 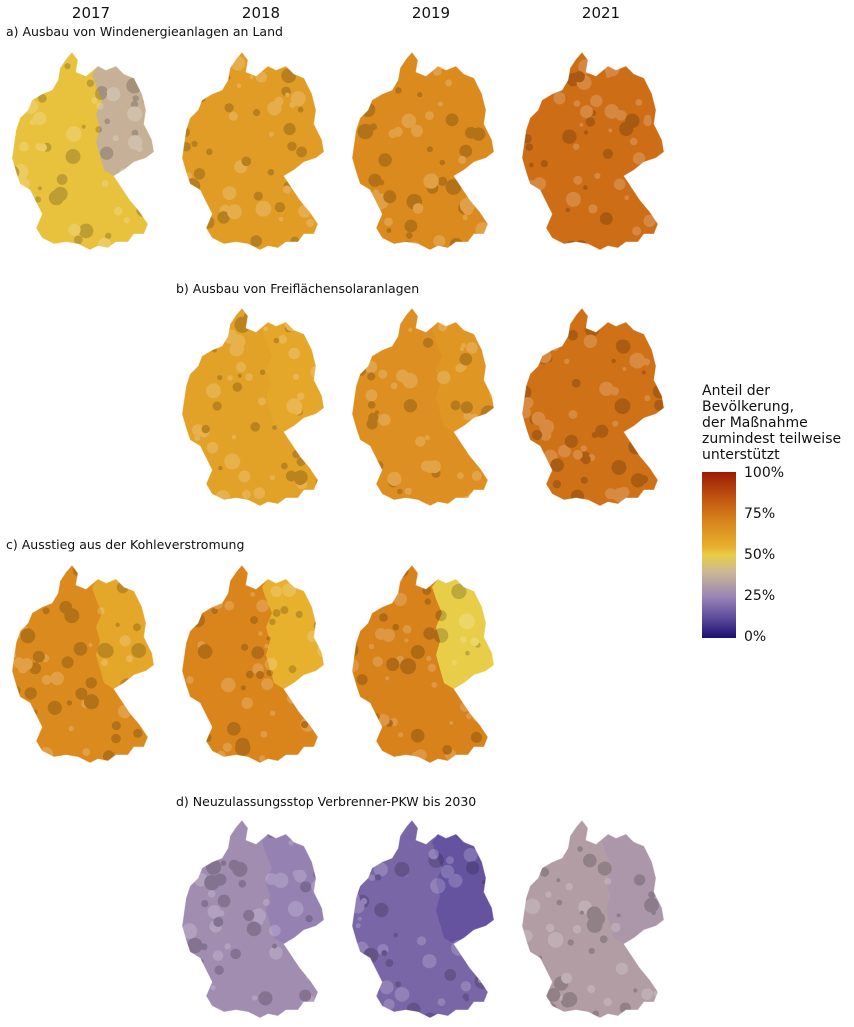 I want to click on legend-title-line: unterstützt, so click(x=741, y=455).